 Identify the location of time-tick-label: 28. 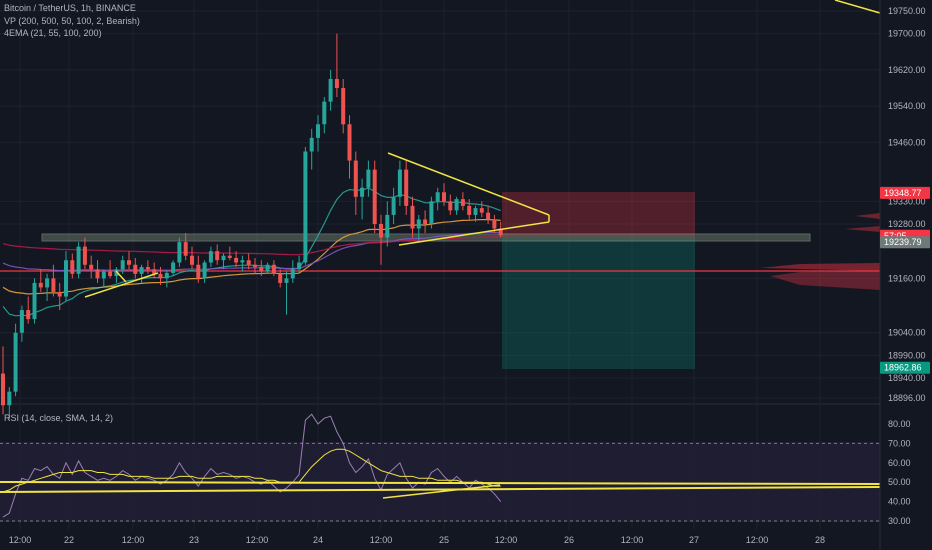
(820, 540).